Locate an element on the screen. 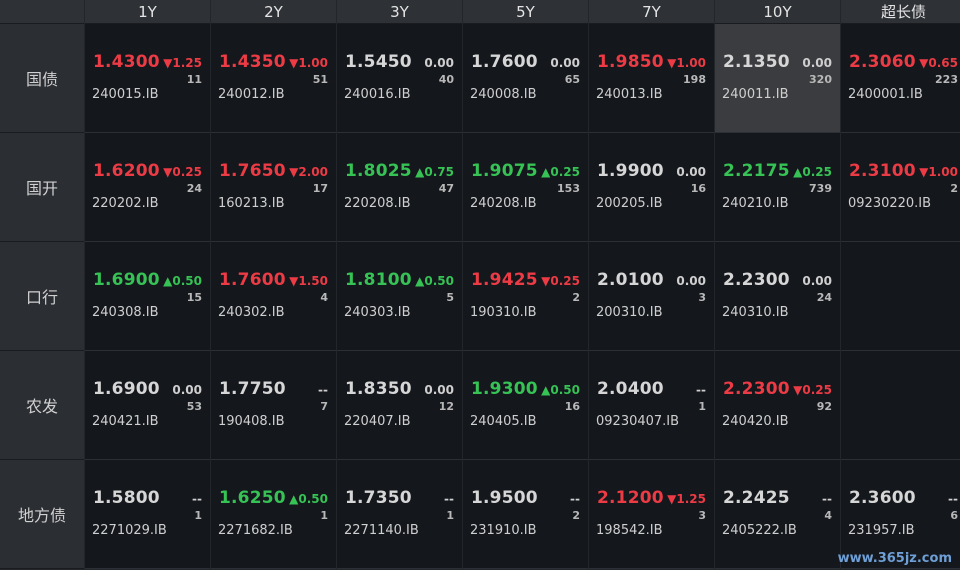  quote-price: 1.6250 is located at coordinates (252, 498).